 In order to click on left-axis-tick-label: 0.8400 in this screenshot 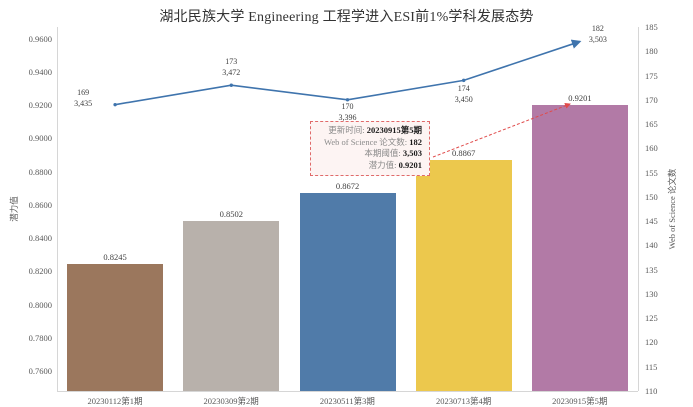, I will do `click(40, 238)`.